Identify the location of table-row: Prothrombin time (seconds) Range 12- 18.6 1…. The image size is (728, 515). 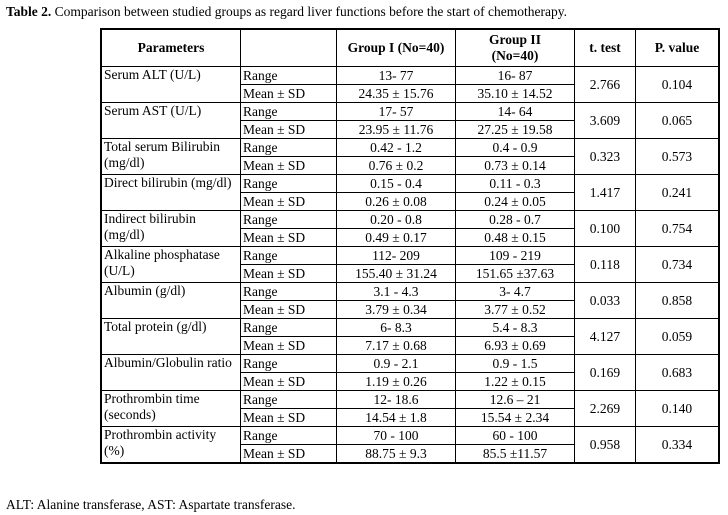
(410, 408).